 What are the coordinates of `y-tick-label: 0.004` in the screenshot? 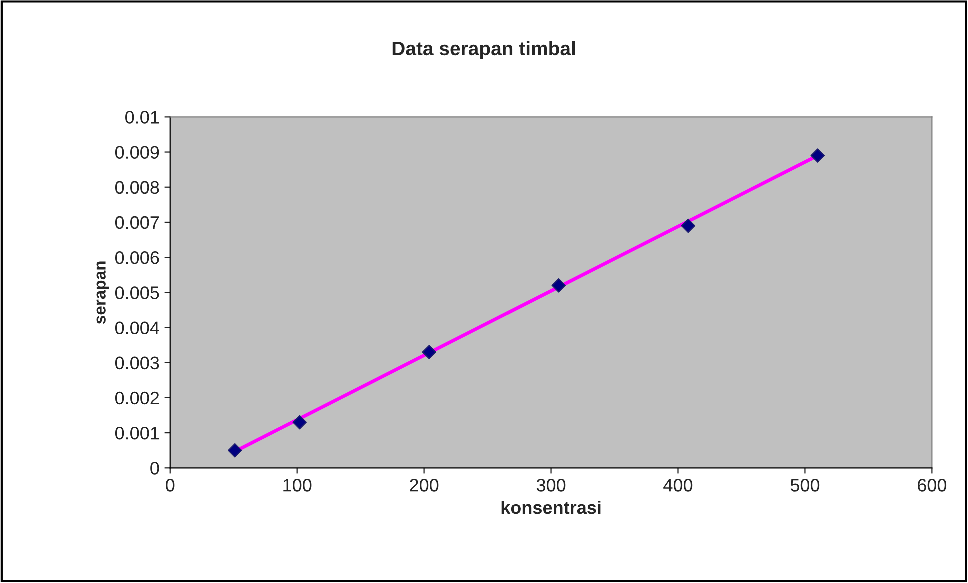 It's located at (137, 328).